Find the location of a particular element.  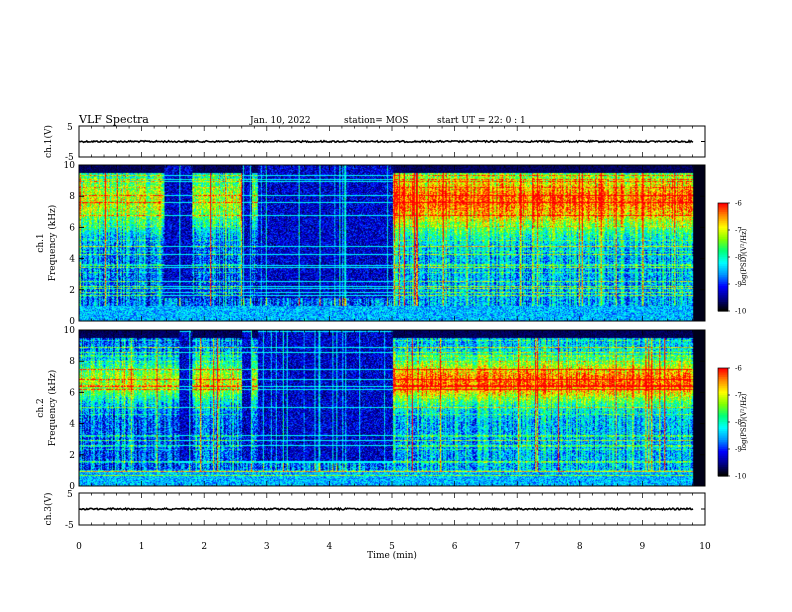

colorbar-tick-label: -7 is located at coordinates (738, 231).